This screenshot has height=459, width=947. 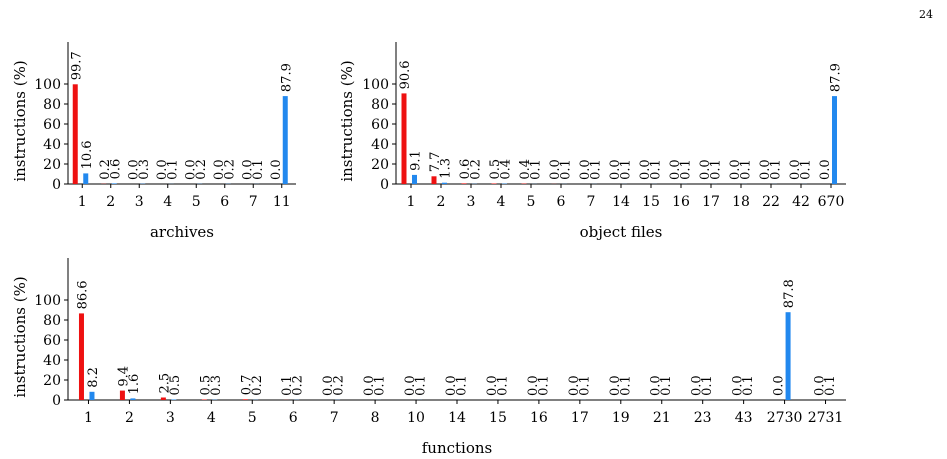 I want to click on x-tick-label: 23, so click(x=703, y=418).